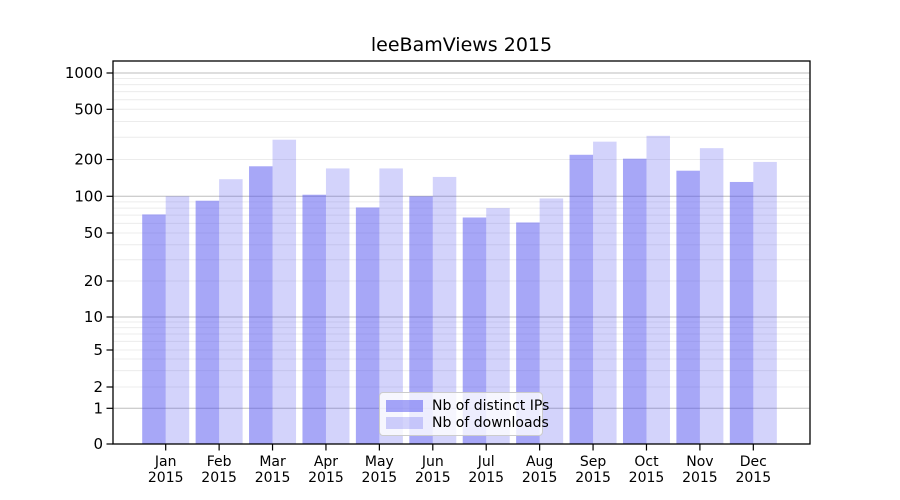 The width and height of the screenshot is (900, 500). What do you see at coordinates (88, 109) in the screenshot?
I see `y-tick-label: 500` at bounding box center [88, 109].